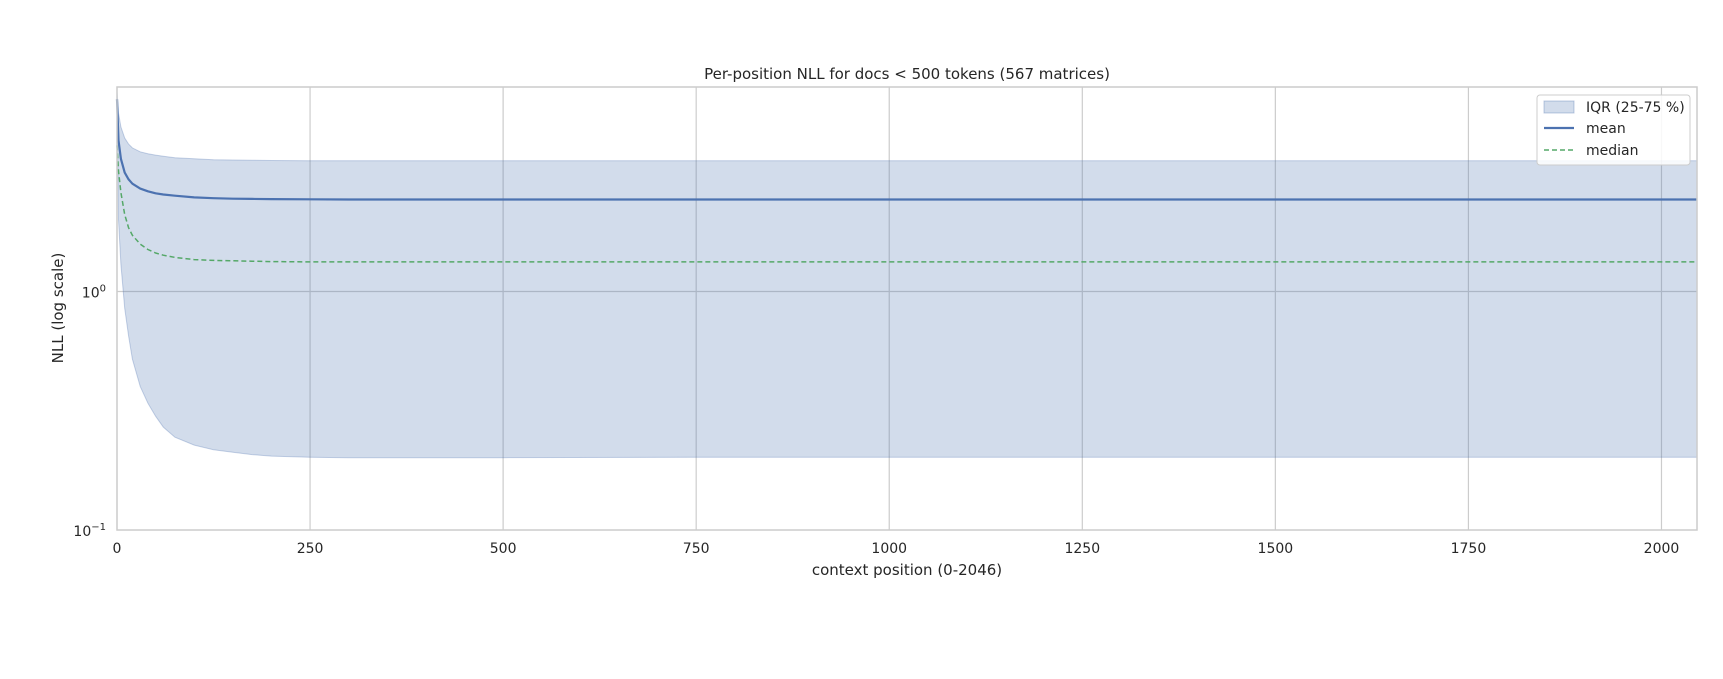 The image size is (1723, 679). I want to click on legend-frame, so click(1613, 130).